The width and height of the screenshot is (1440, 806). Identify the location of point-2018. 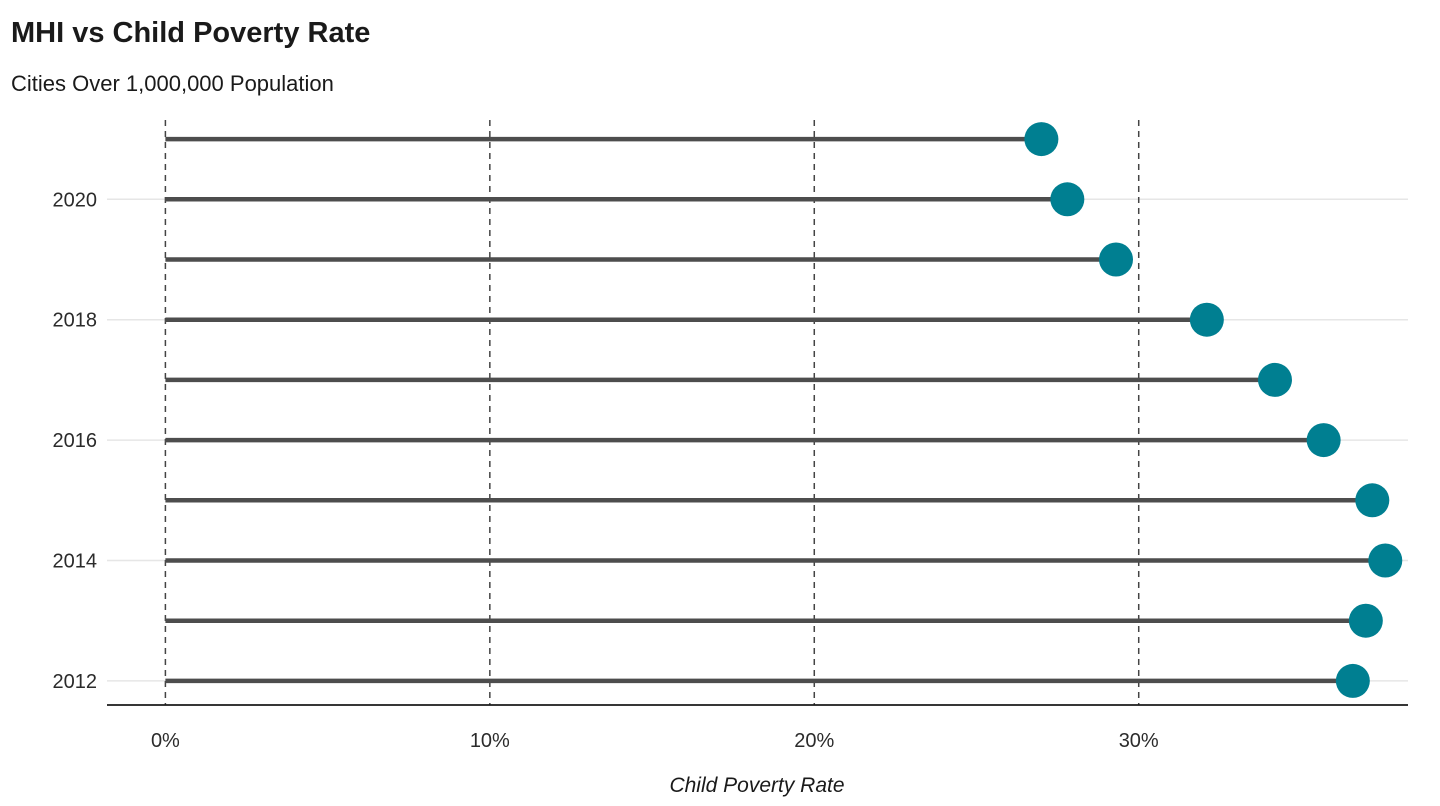
(1206, 319).